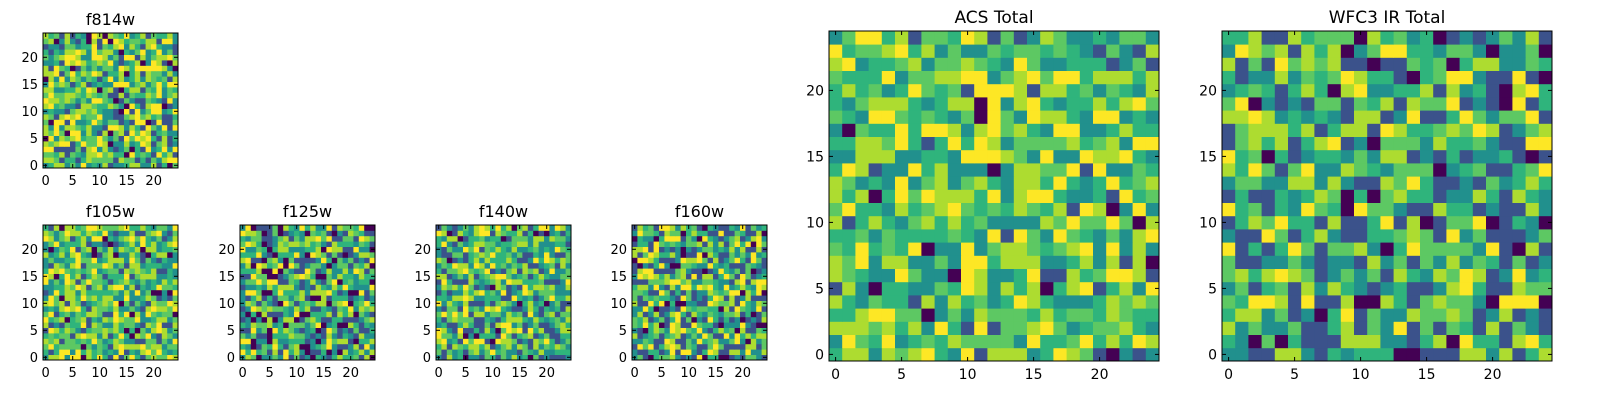 The height and width of the screenshot is (400, 1600). Describe the element at coordinates (699, 292) in the screenshot. I see `axes-frame-f160w` at that location.